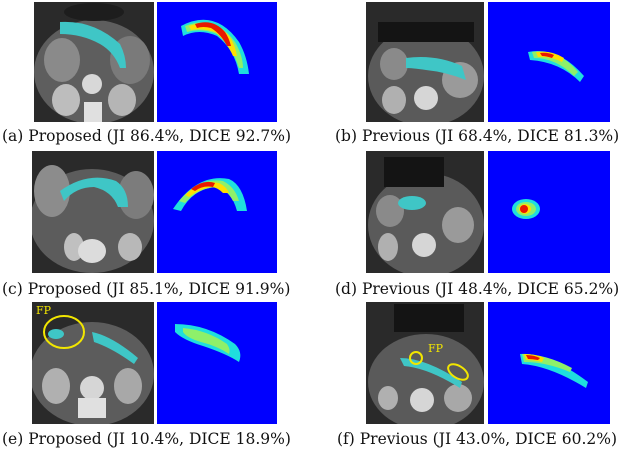 This screenshot has height=450, width=640. What do you see at coordinates (146, 289) in the screenshot?
I see `caption: (c) Proposed (JI 85.1%, DICE 91.9%)` at bounding box center [146, 289].